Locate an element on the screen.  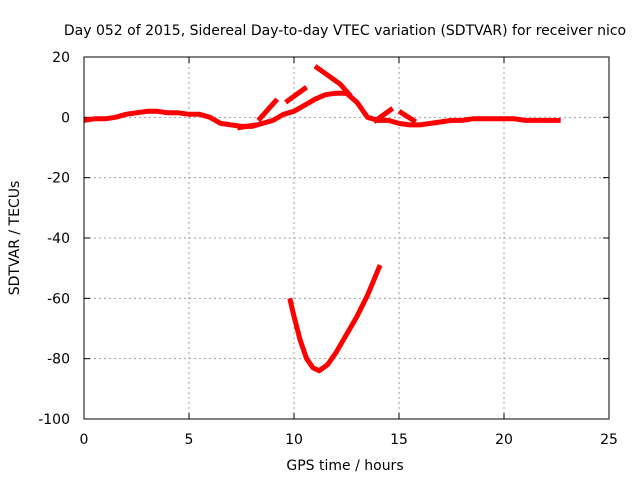
y-tick-label: 0 is located at coordinates (65, 118).